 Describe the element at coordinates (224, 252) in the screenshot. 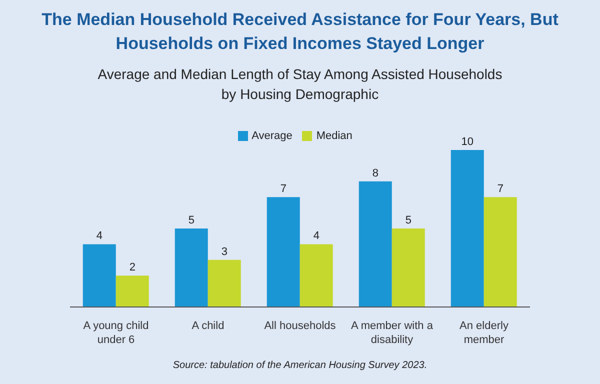

I see `data-label: 3` at that location.